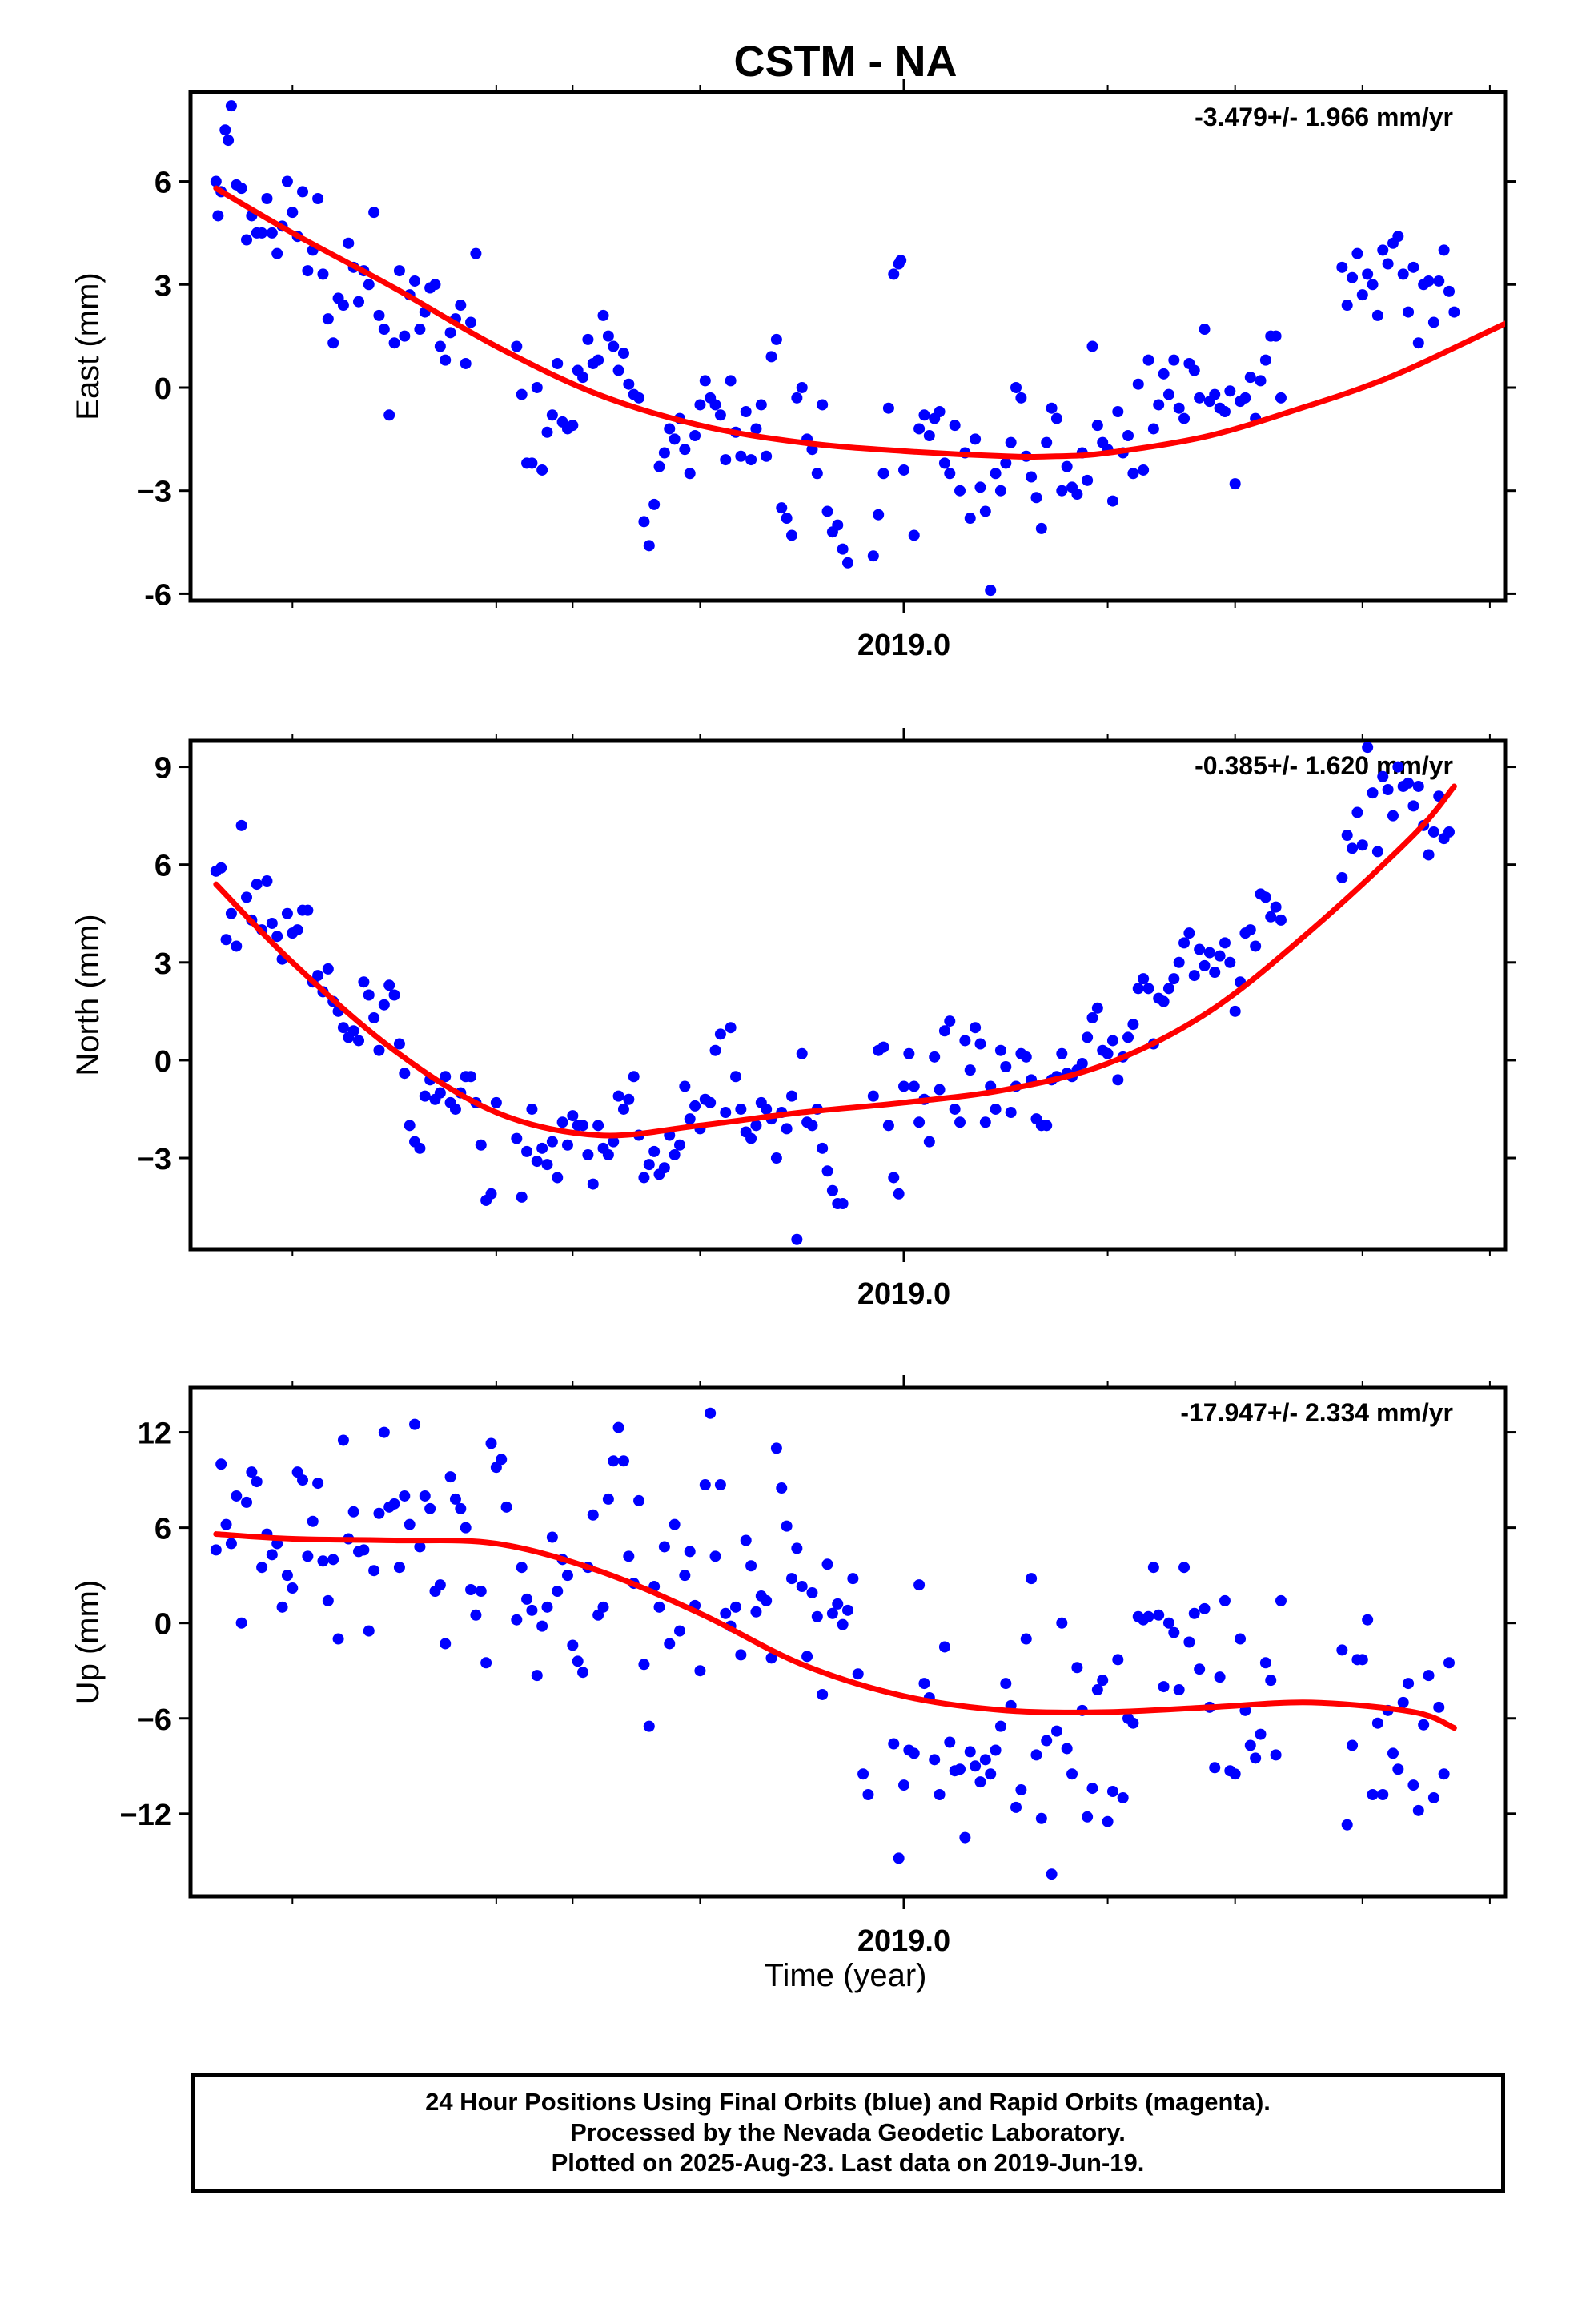  Describe the element at coordinates (163, 964) in the screenshot. I see `north-ytick-label: 3` at that location.